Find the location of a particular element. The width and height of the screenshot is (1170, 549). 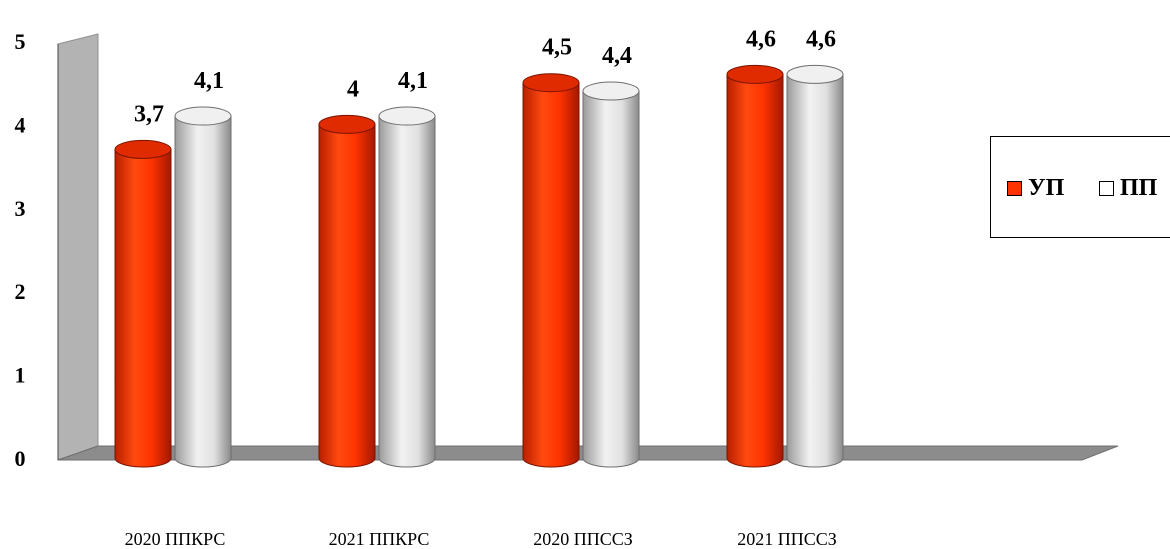

x-tick-label: 2021 ППССЗ is located at coordinates (787, 539).